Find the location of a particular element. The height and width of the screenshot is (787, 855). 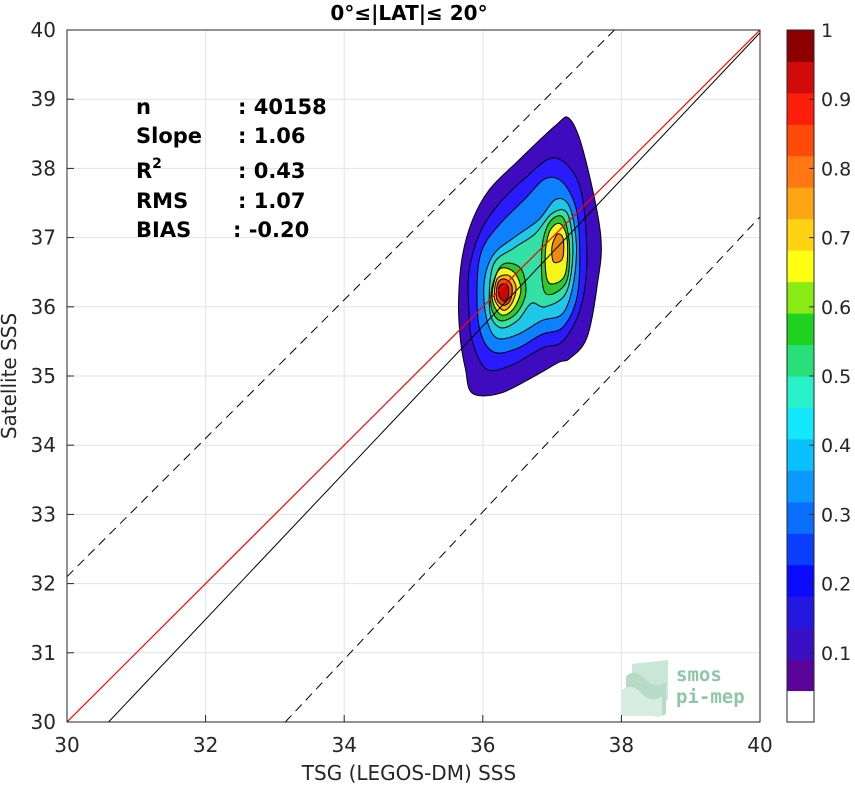

y-tick-label: 40 is located at coordinates (43, 30).